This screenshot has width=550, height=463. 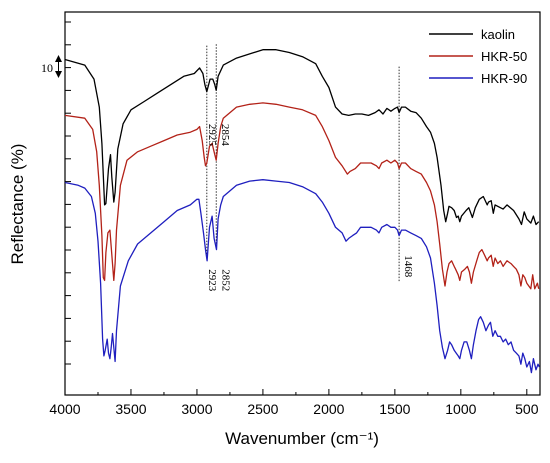 I want to click on x-tick-label: 4000, so click(x=64, y=409).